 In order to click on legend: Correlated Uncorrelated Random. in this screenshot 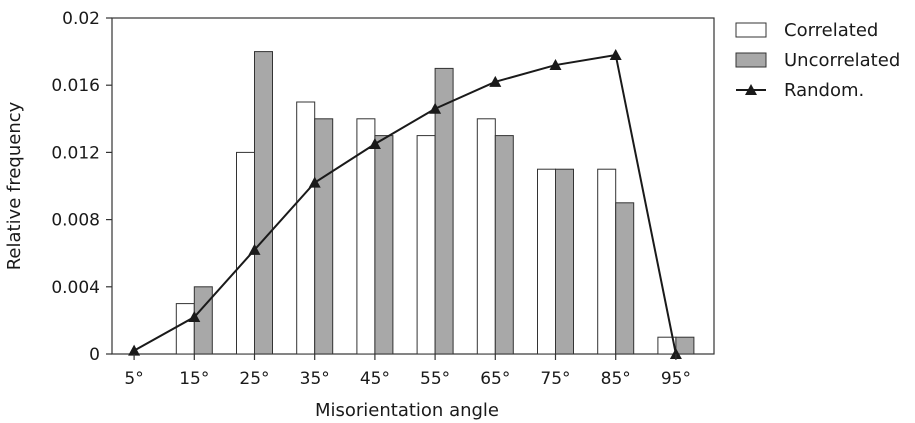, I will do `click(818, 60)`.